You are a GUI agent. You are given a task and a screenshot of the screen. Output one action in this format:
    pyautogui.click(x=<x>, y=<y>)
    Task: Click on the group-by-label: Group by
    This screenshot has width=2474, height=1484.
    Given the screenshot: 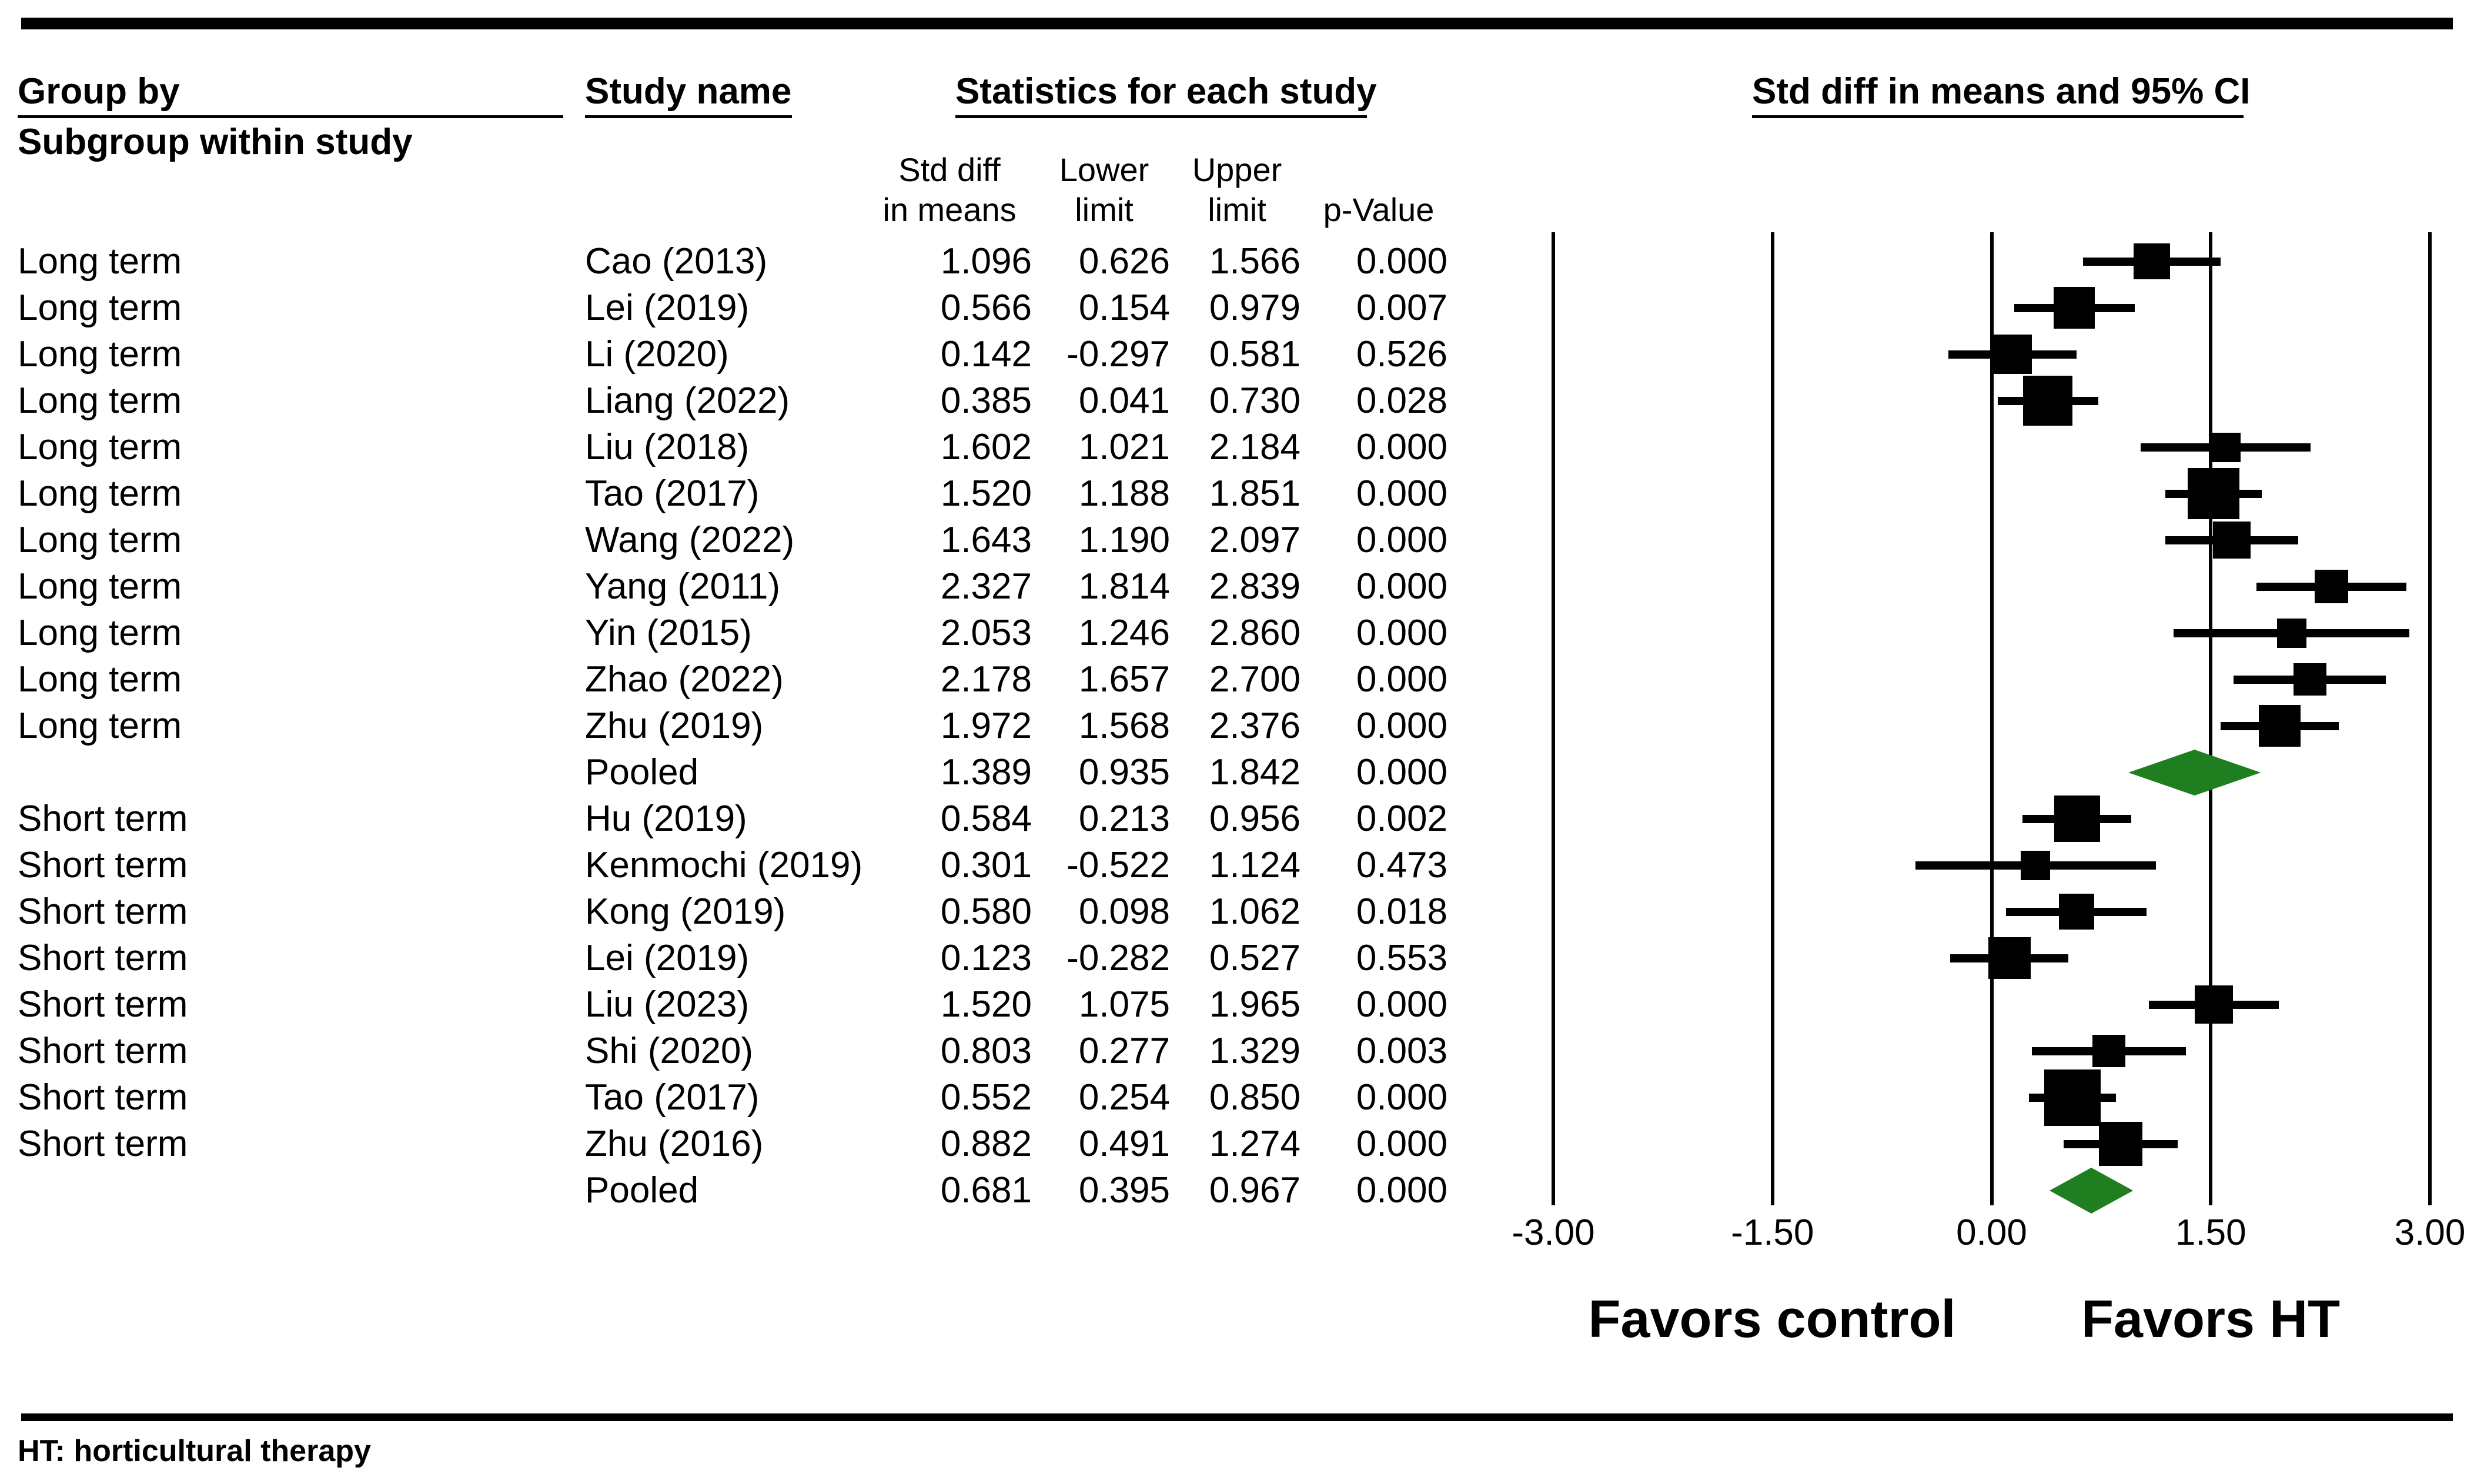 What is the action you would take?
    pyautogui.click(x=99, y=91)
    